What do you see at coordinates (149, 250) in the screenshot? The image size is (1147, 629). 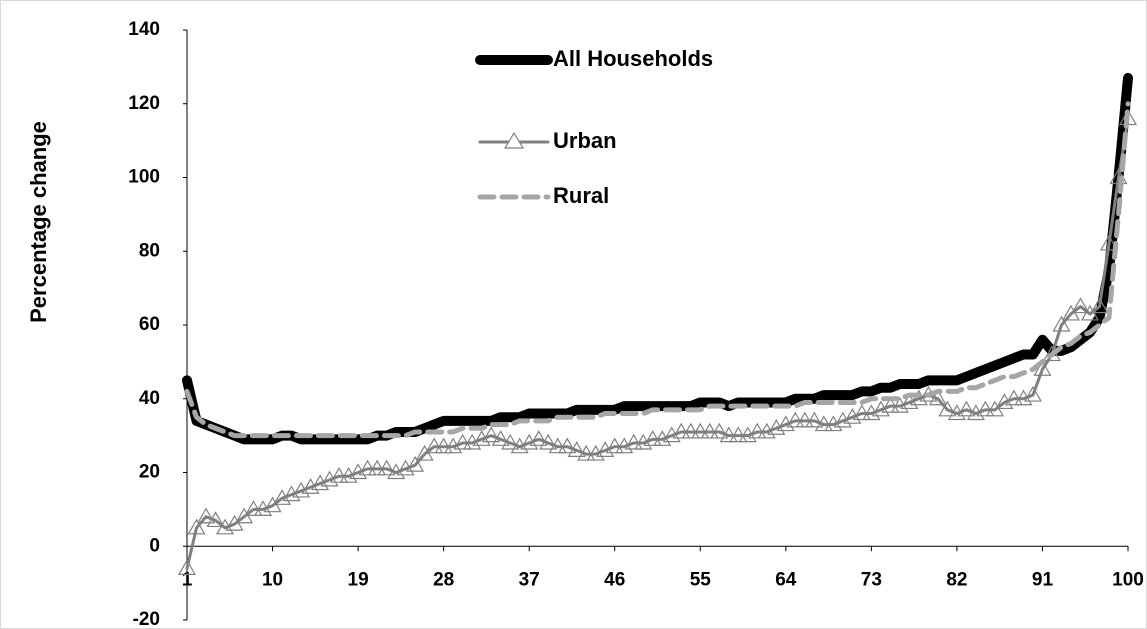 I see `y-tick-label: 80` at bounding box center [149, 250].